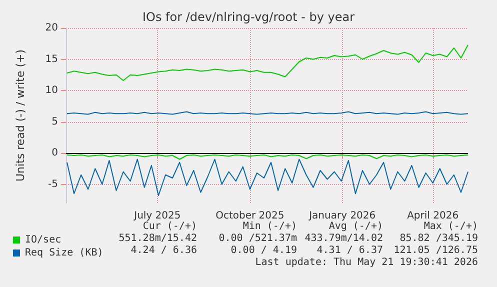  I want to click on text: 433.79m/14.02, so click(343, 238).